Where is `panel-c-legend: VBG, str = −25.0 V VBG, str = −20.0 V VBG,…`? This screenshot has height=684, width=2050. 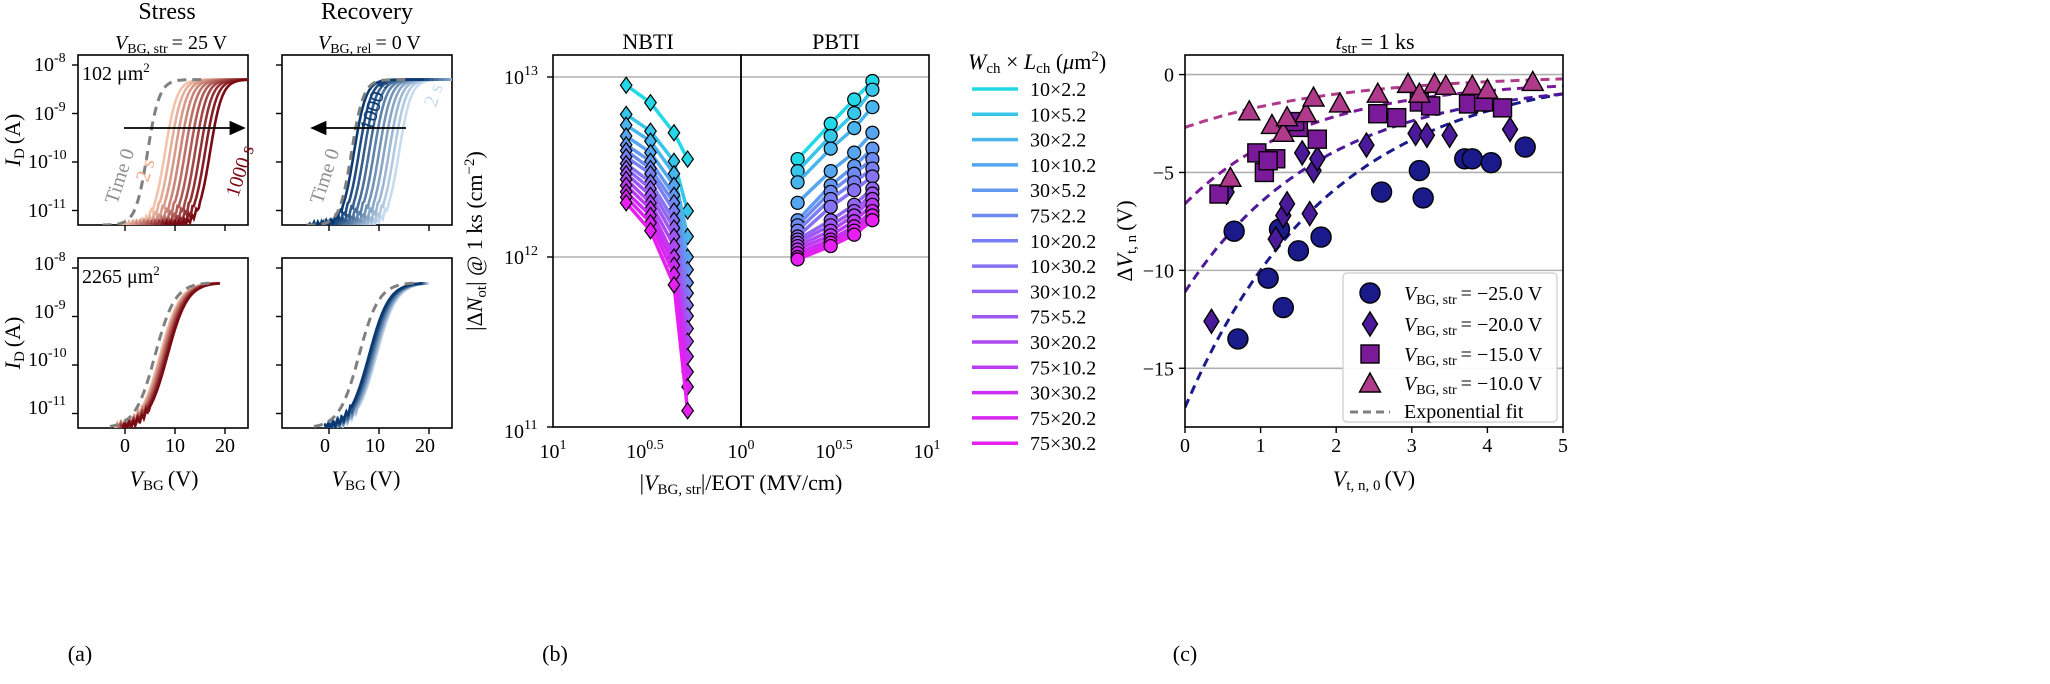 panel-c-legend: VBG, str = −25.0 V VBG, str = −20.0 V VBG,… is located at coordinates (1450, 347).